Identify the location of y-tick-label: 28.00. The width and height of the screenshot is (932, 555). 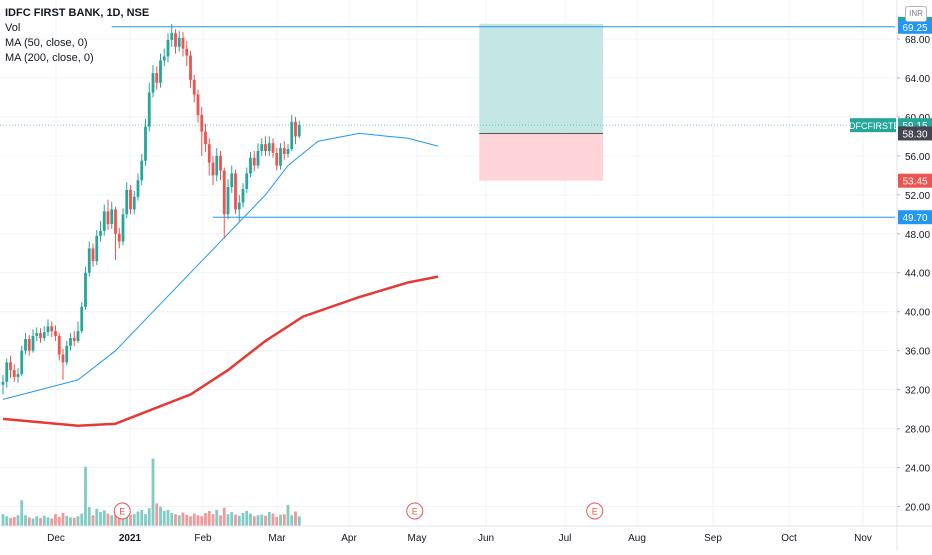
(917, 430).